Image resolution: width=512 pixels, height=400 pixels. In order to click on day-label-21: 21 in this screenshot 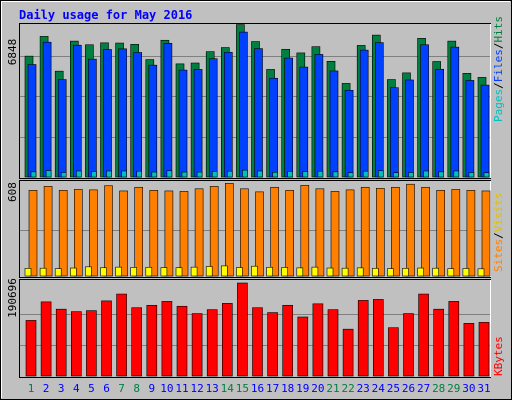, I will do `click(332, 388)`.